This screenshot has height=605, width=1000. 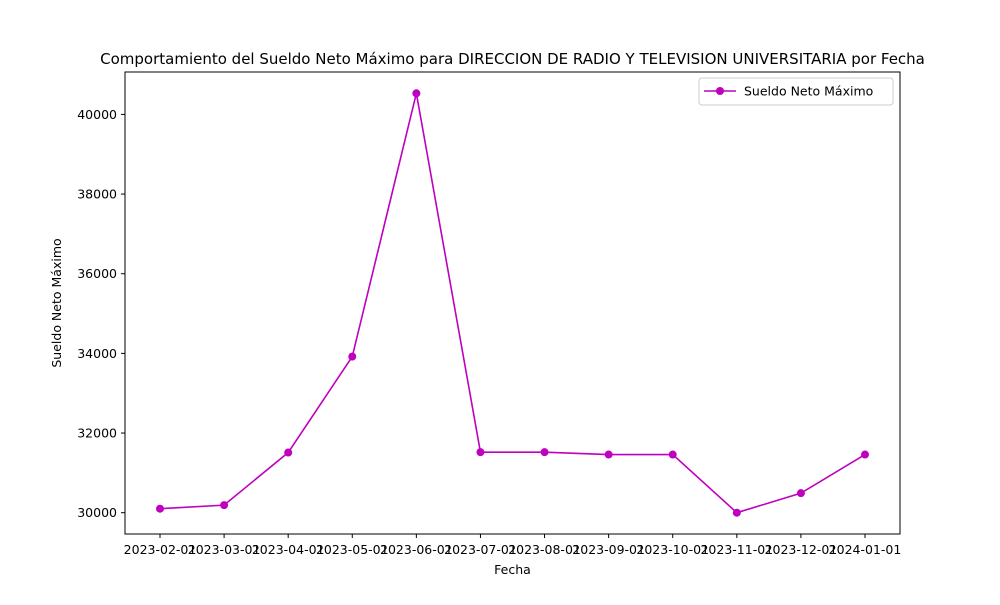 I want to click on x-tick-label: 2023-03-01, so click(x=224, y=549).